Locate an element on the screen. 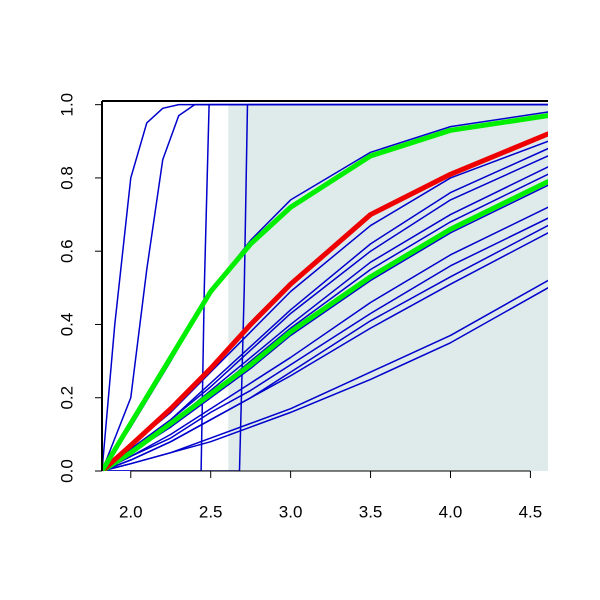 This screenshot has width=600, height=600. x-tick-label: 3.5 is located at coordinates (371, 511).